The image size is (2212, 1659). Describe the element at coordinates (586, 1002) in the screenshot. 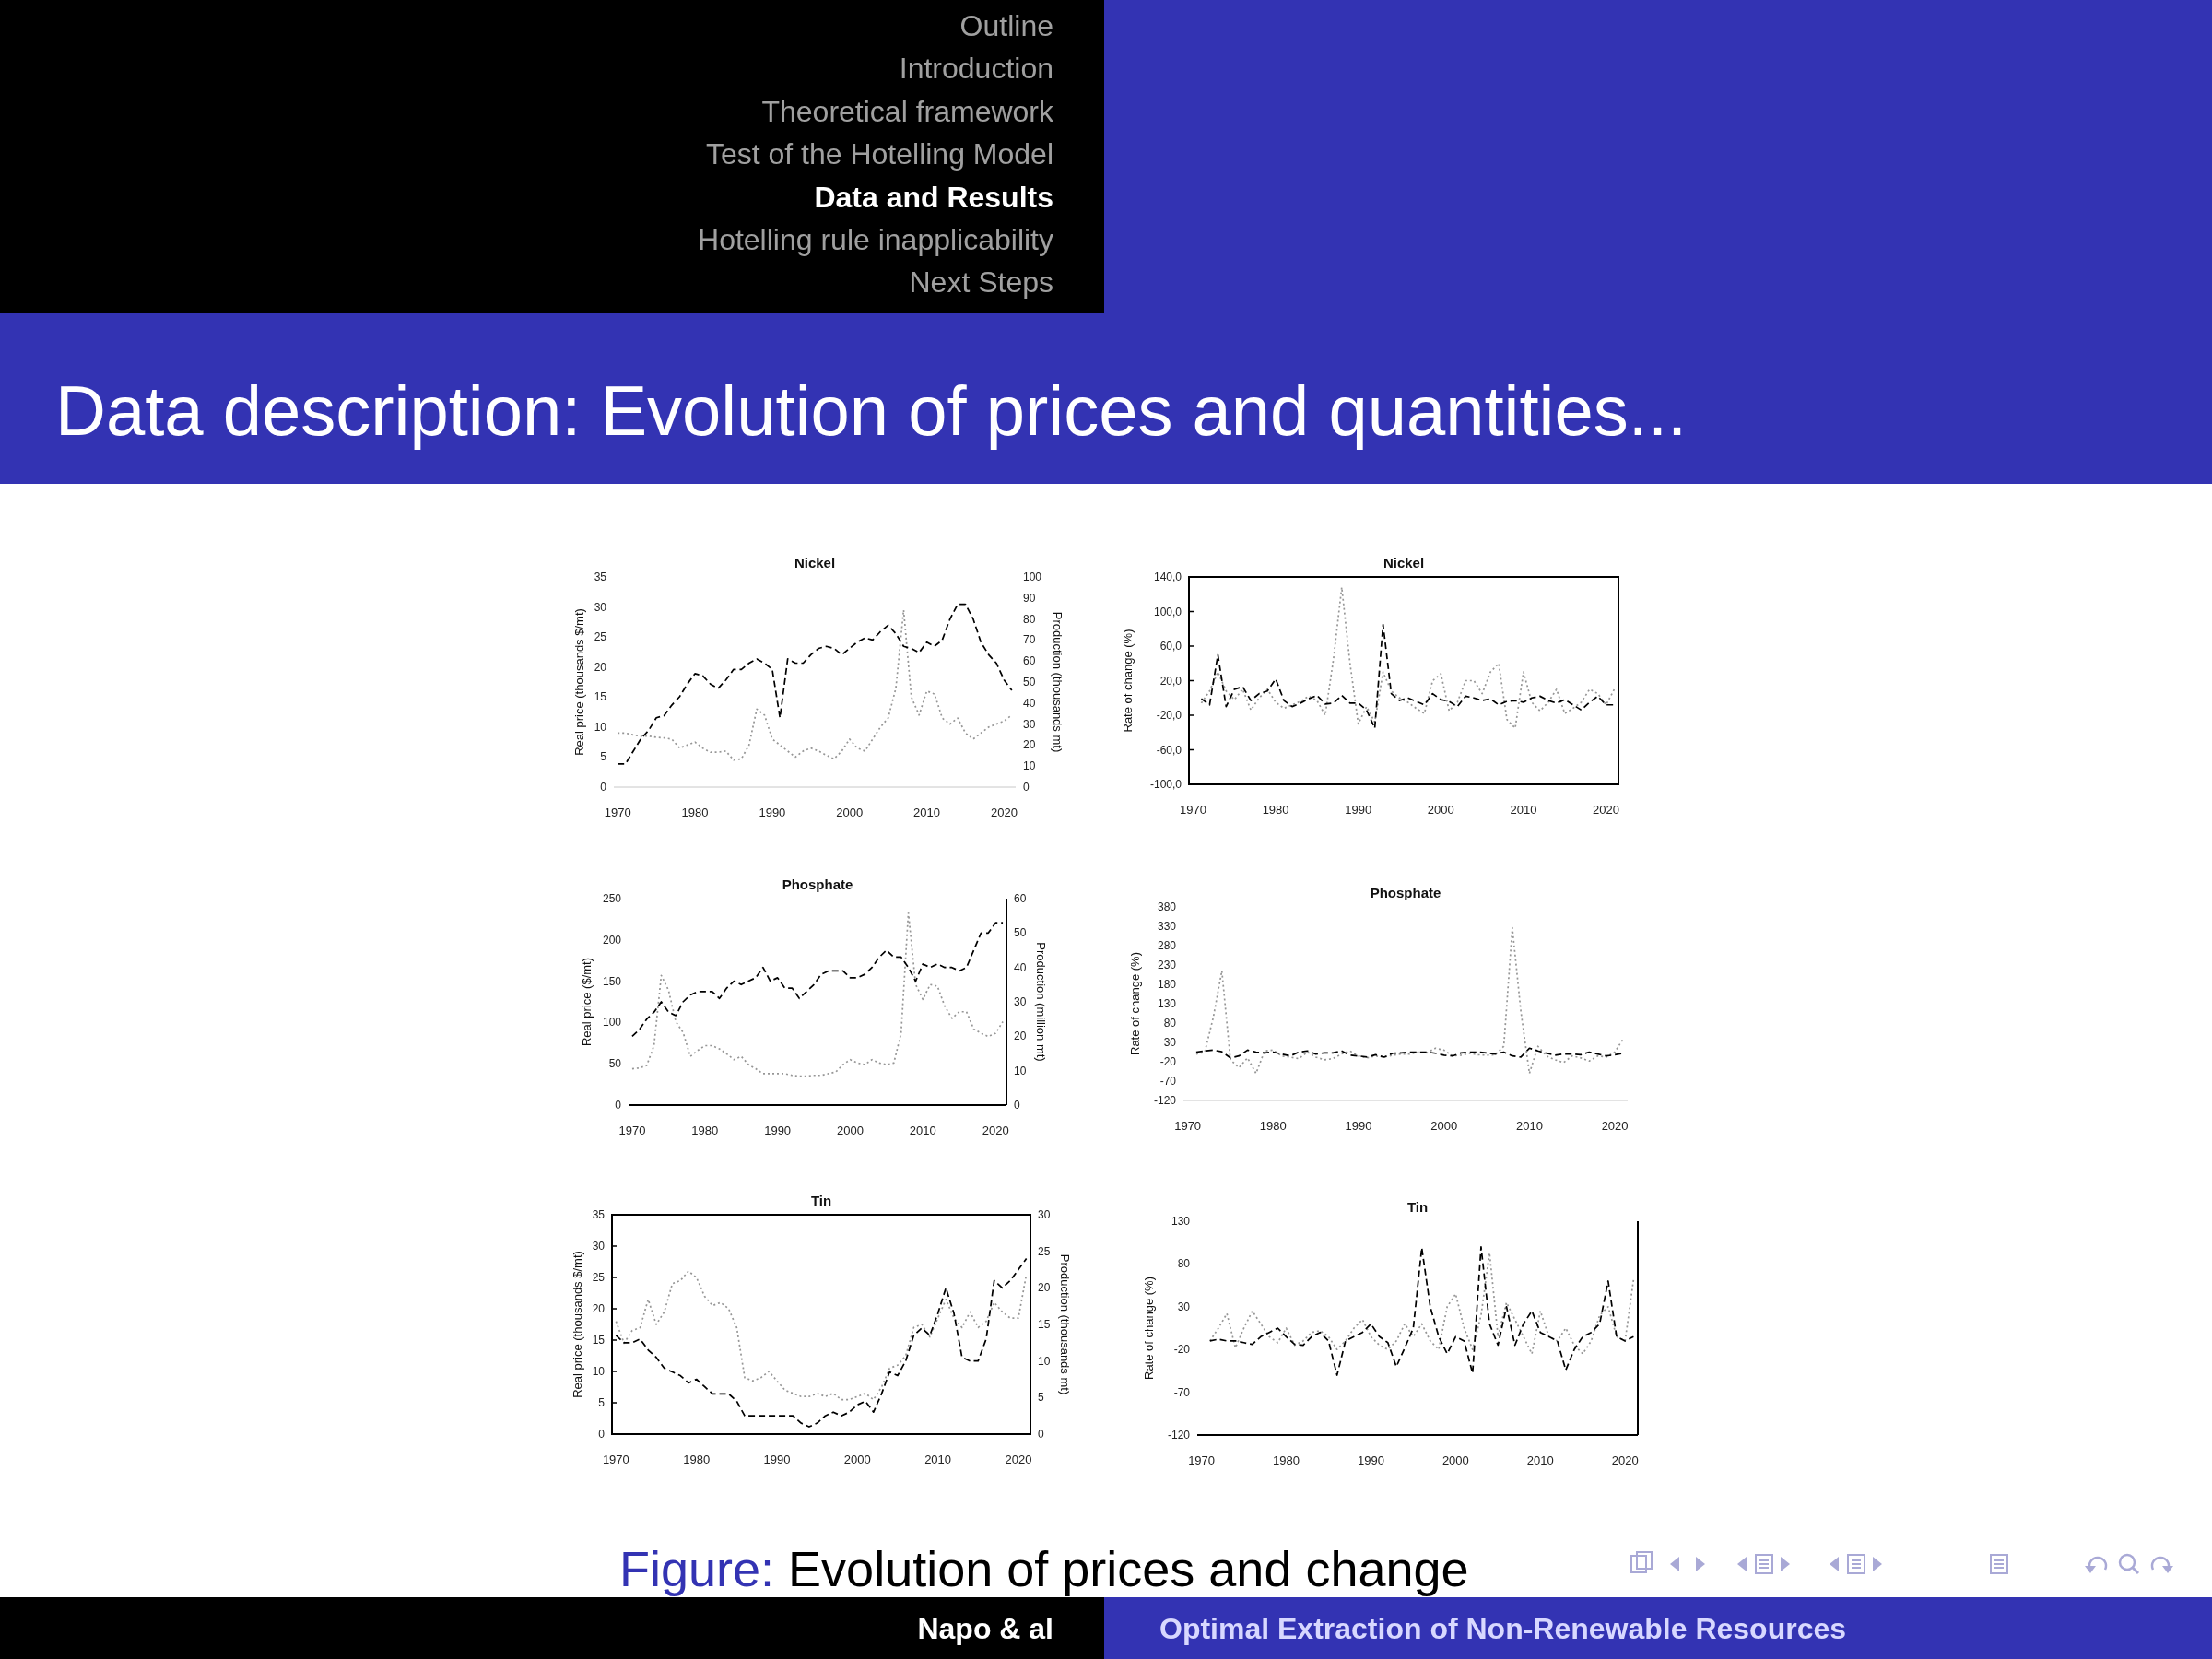

I see `y-axis-title: Real price ($/mt)` at that location.